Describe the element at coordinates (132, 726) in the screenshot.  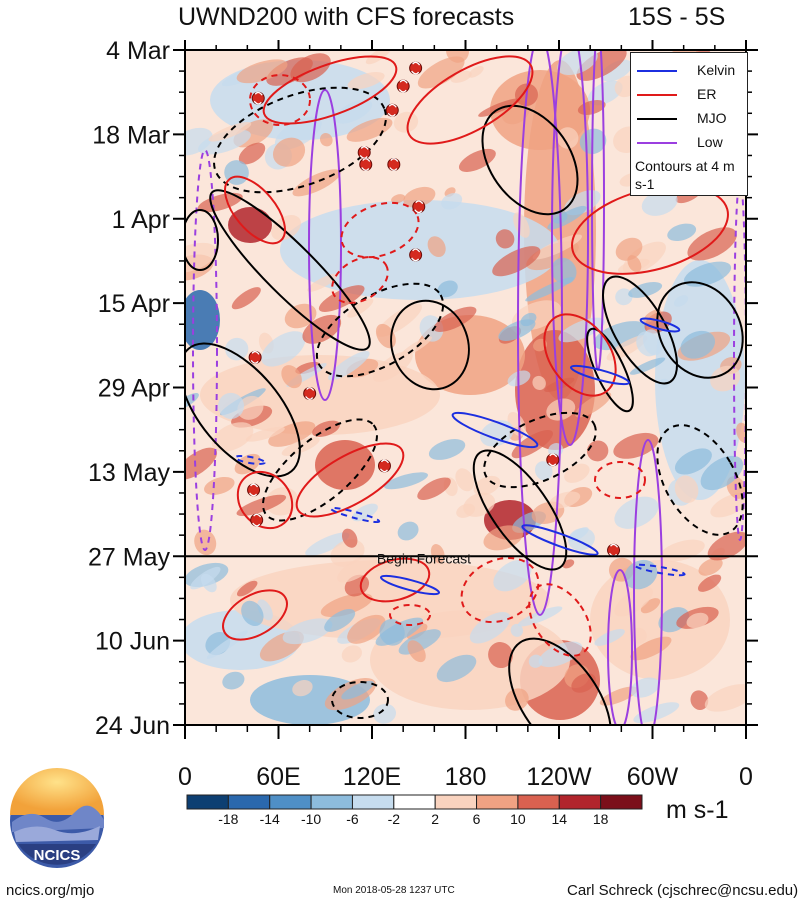
I see `y-tick-label: 24 Jun` at that location.